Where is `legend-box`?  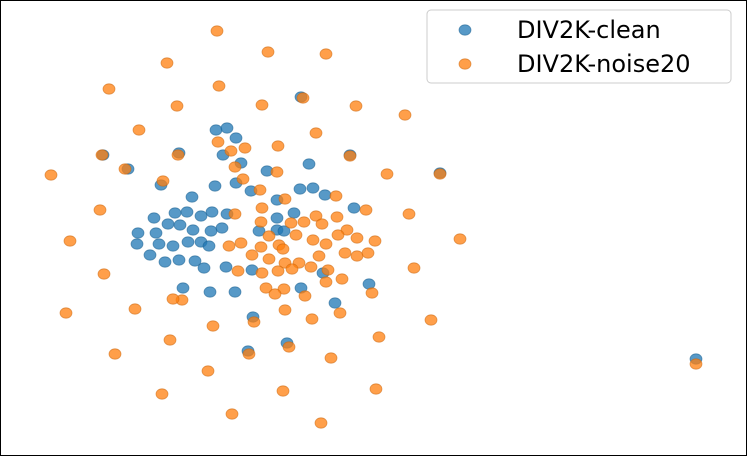
legend-box is located at coordinates (579, 46).